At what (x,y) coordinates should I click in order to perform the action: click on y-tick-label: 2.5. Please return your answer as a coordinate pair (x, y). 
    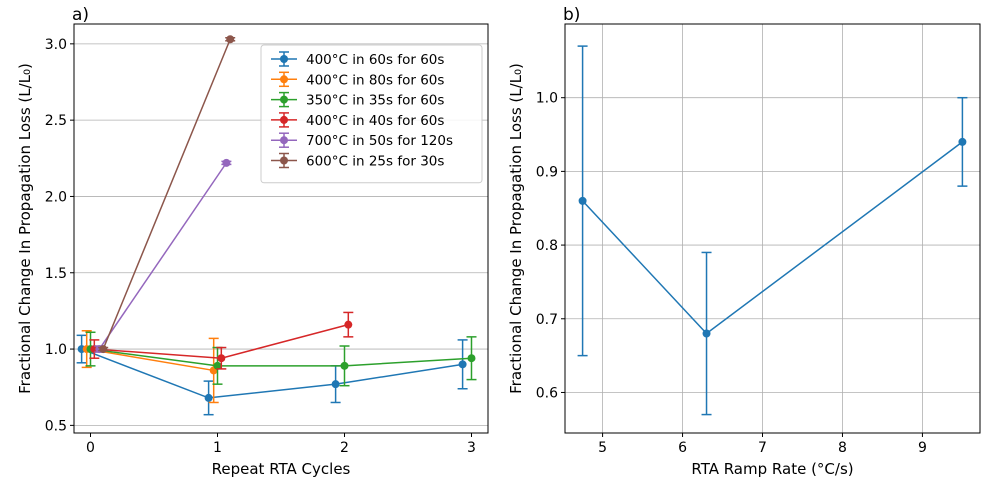
    Looking at the image, I should click on (56, 121).